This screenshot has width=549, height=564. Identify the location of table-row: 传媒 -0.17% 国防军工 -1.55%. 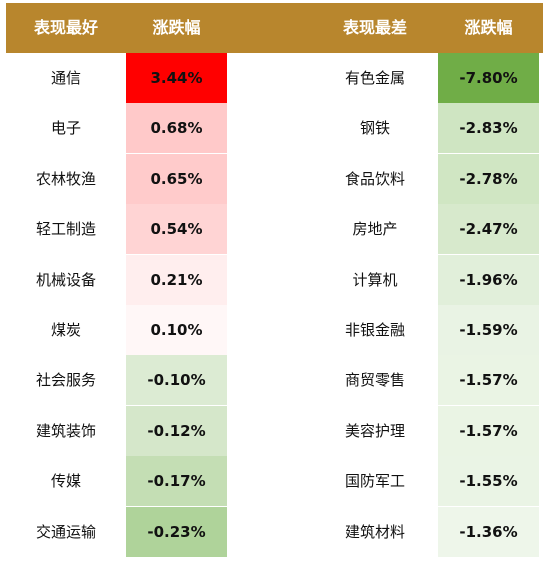
(274, 481).